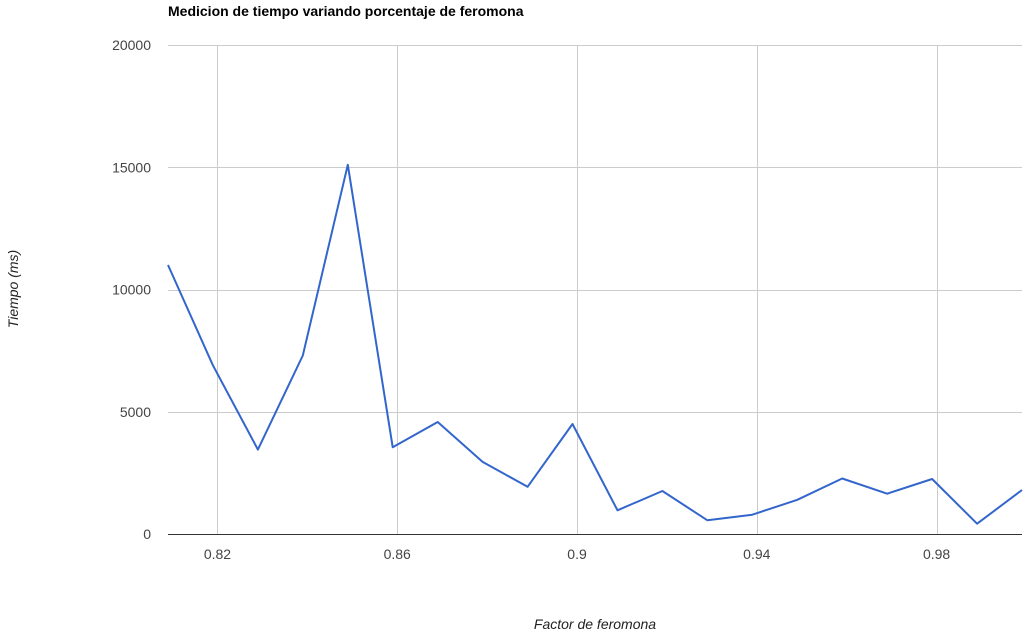  Describe the element at coordinates (131, 290) in the screenshot. I see `y-tick-label: 10000` at that location.